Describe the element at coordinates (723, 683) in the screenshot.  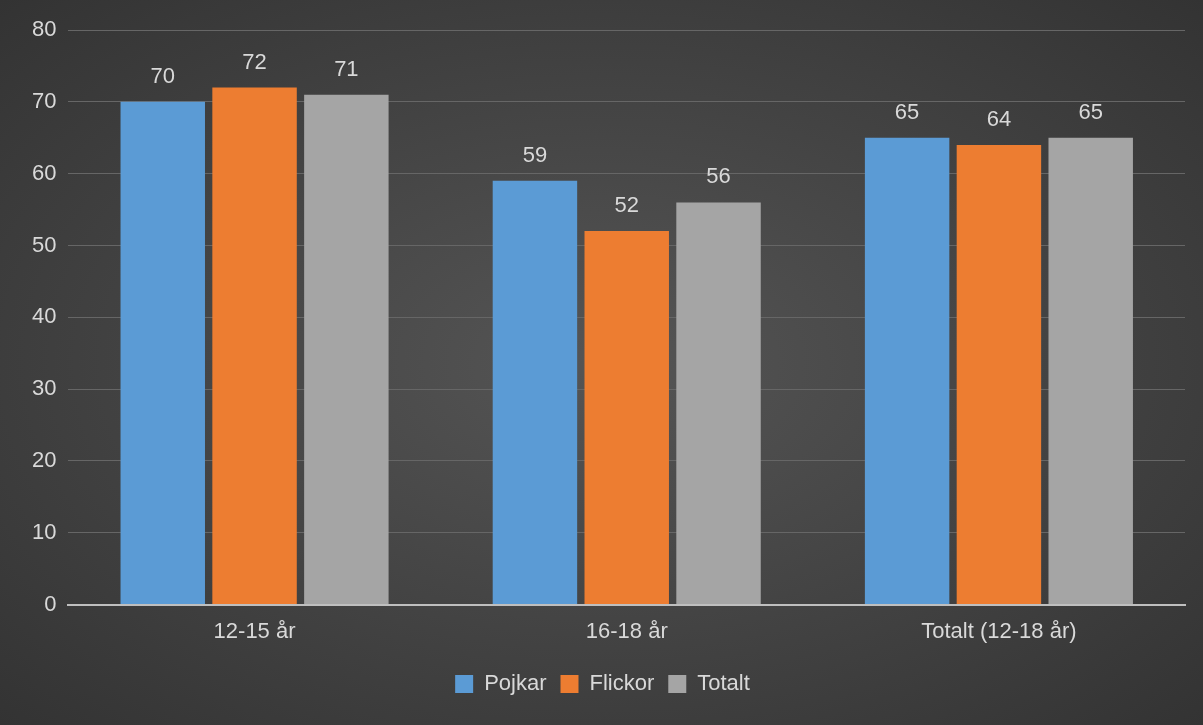
I see `legend-label: Totalt` at that location.